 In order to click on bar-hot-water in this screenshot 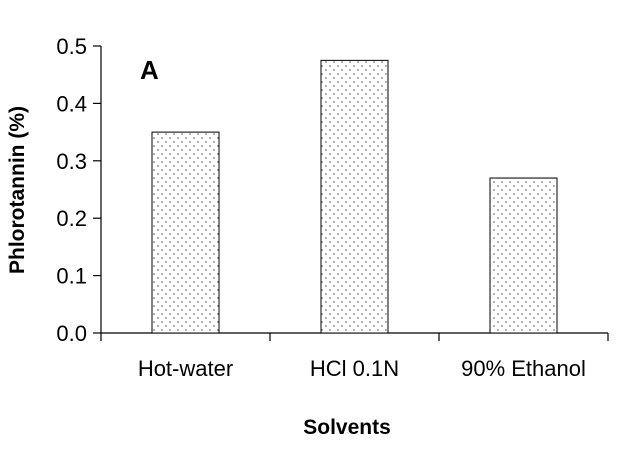, I will do `click(185, 232)`.